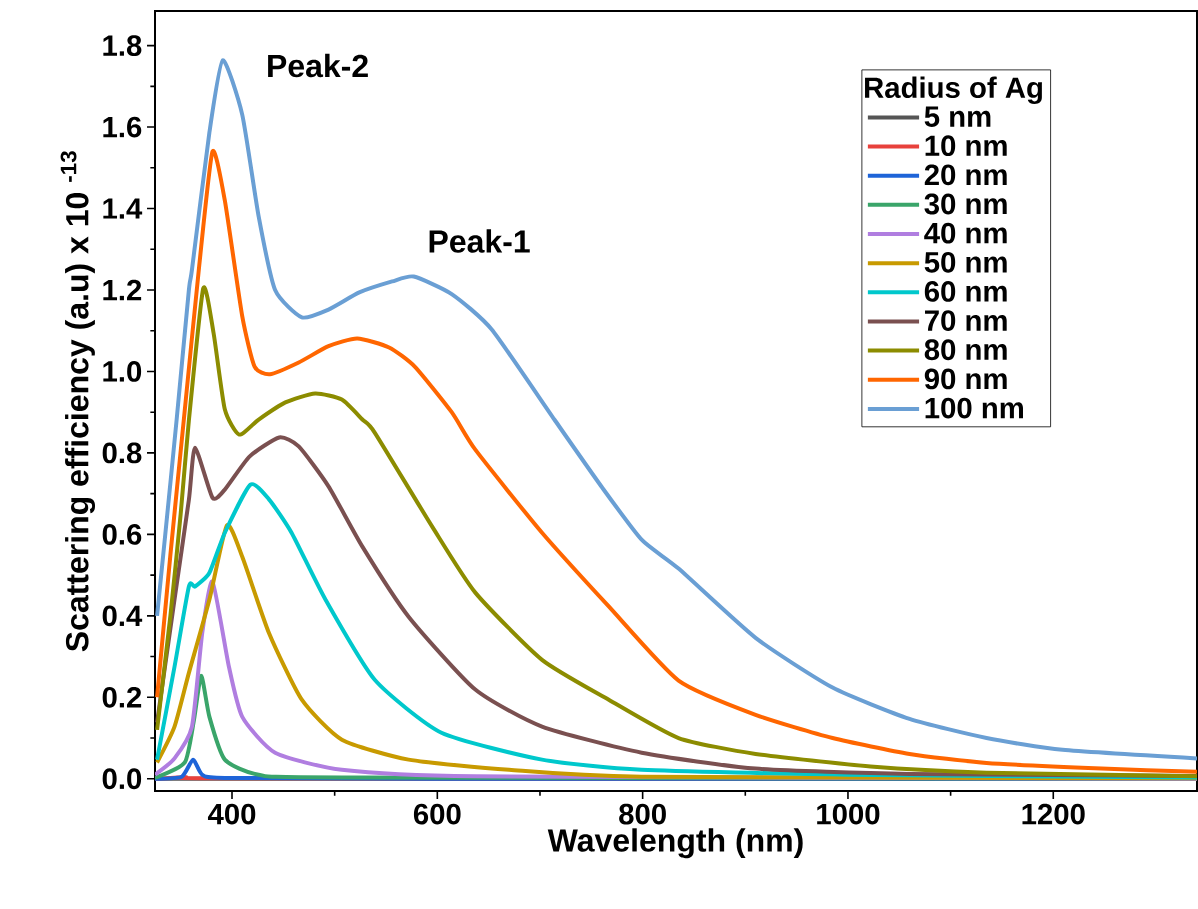 This screenshot has width=1198, height=909. I want to click on legend-label: 90 nm, so click(965, 379).